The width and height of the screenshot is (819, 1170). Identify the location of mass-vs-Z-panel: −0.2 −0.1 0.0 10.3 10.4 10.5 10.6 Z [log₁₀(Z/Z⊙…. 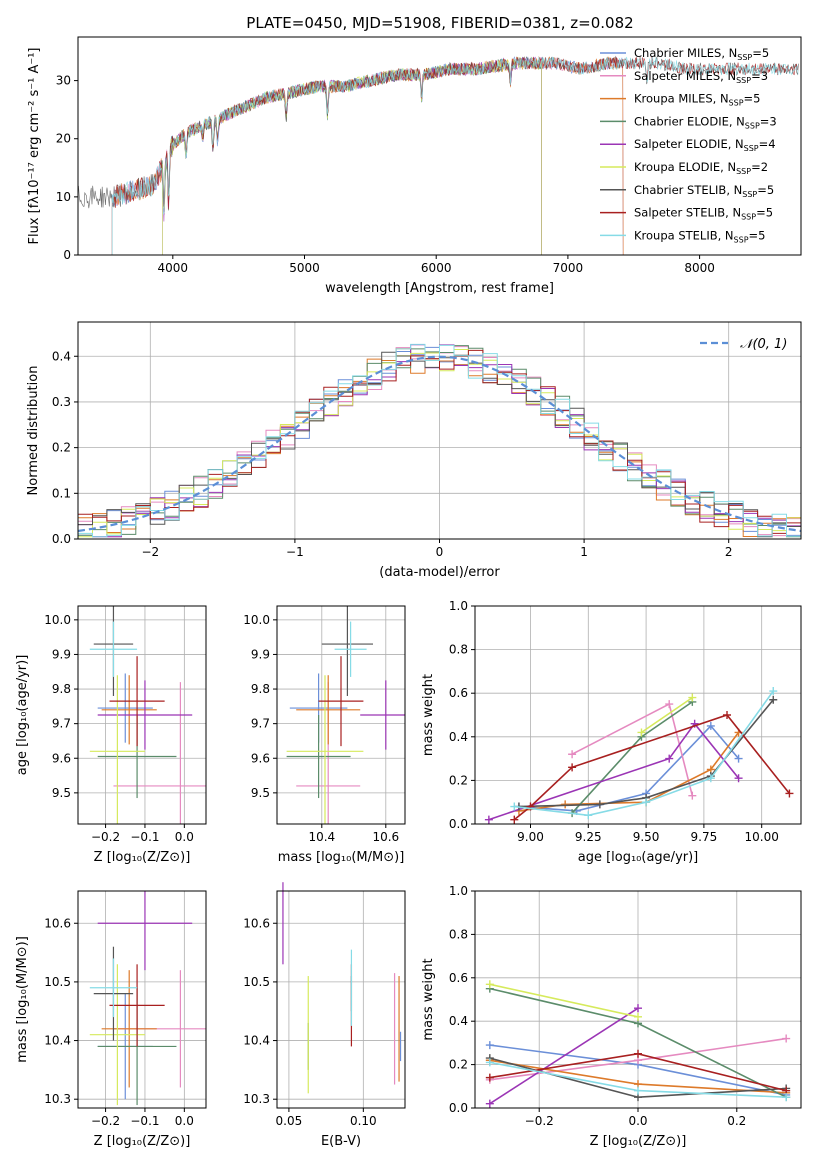
(111, 1019).